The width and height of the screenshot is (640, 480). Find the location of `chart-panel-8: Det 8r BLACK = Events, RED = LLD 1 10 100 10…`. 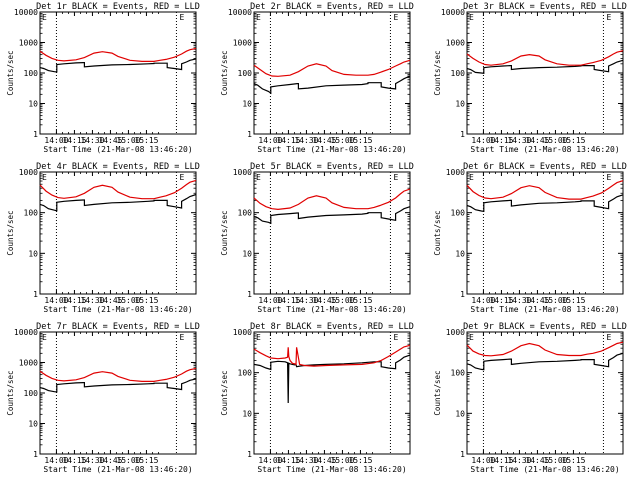

chart-panel-8: Det 8r BLACK = Events, RED = LLD 1 10 100 10… is located at coordinates (317, 398).